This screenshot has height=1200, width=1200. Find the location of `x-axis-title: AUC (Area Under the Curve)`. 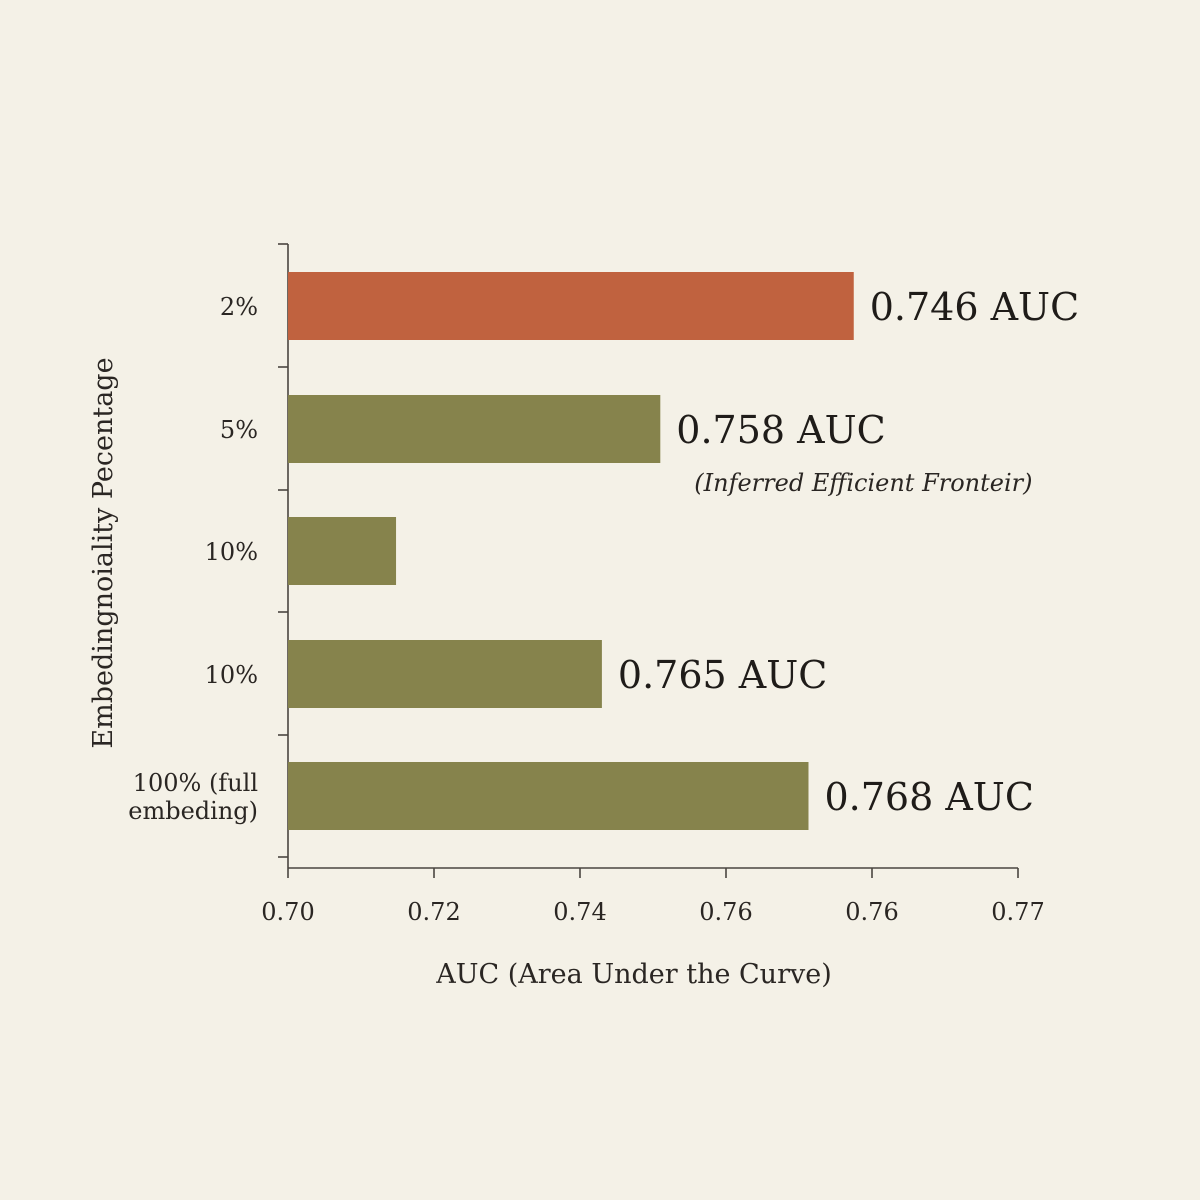

x-axis-title: AUC (Area Under the Curve) is located at coordinates (633, 974).